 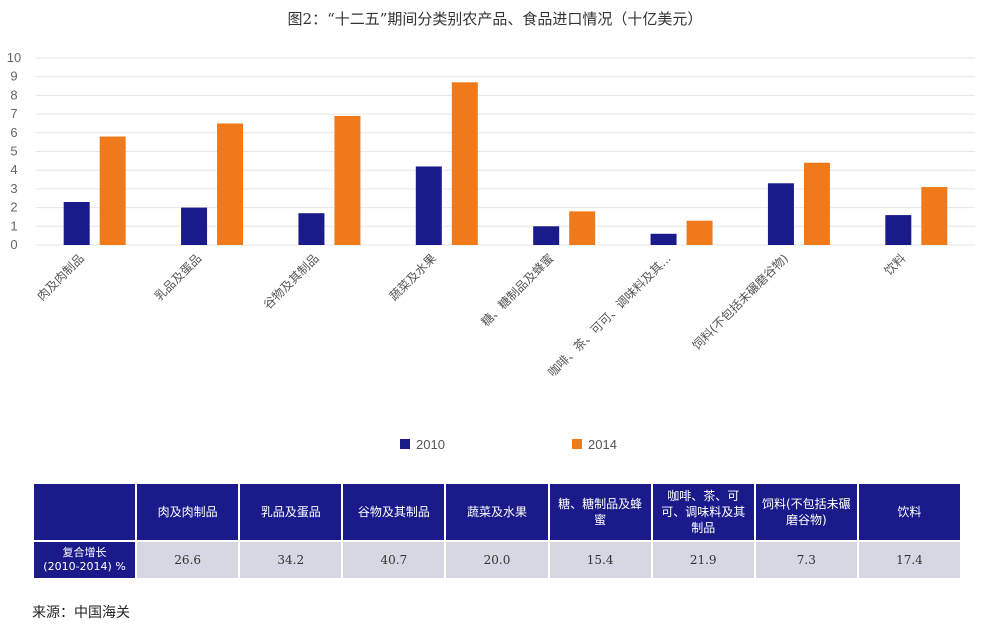 I want to click on x-category-label: 乳品及蛋品, so click(x=178, y=277).